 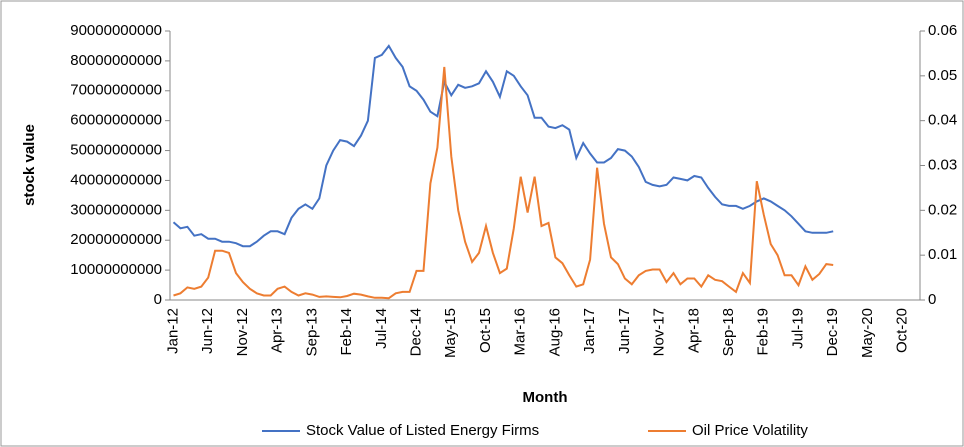 I want to click on y2-tick-label: 0.02, so click(x=942, y=209).